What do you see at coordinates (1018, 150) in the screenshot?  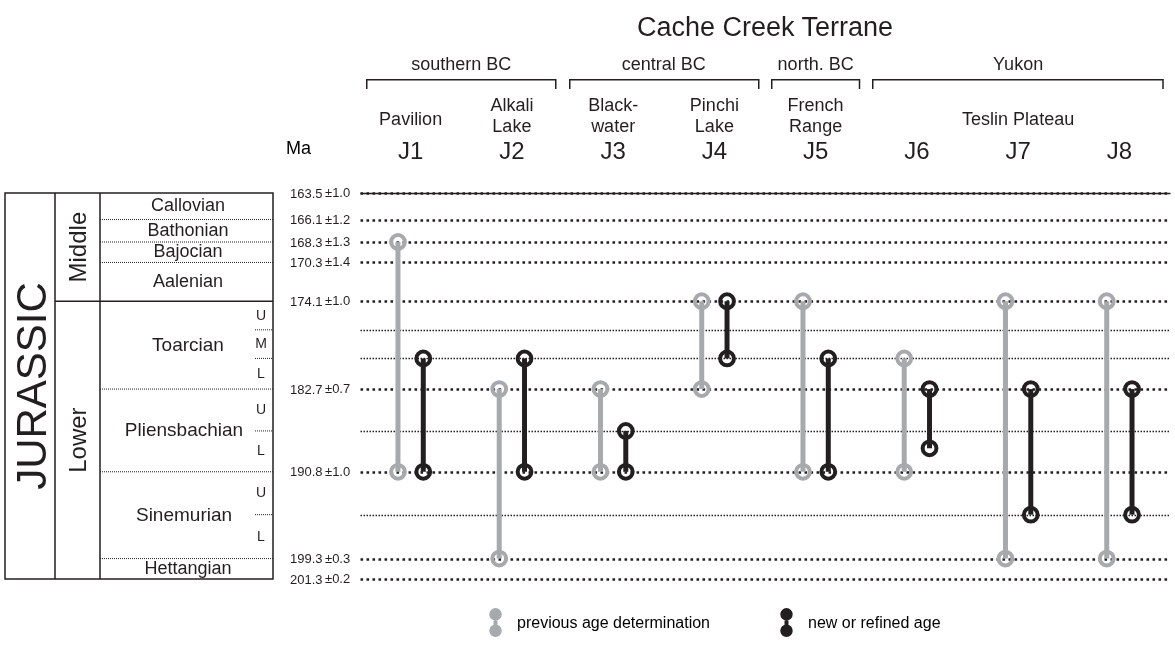 I see `x-tick-label: J7` at bounding box center [1018, 150].